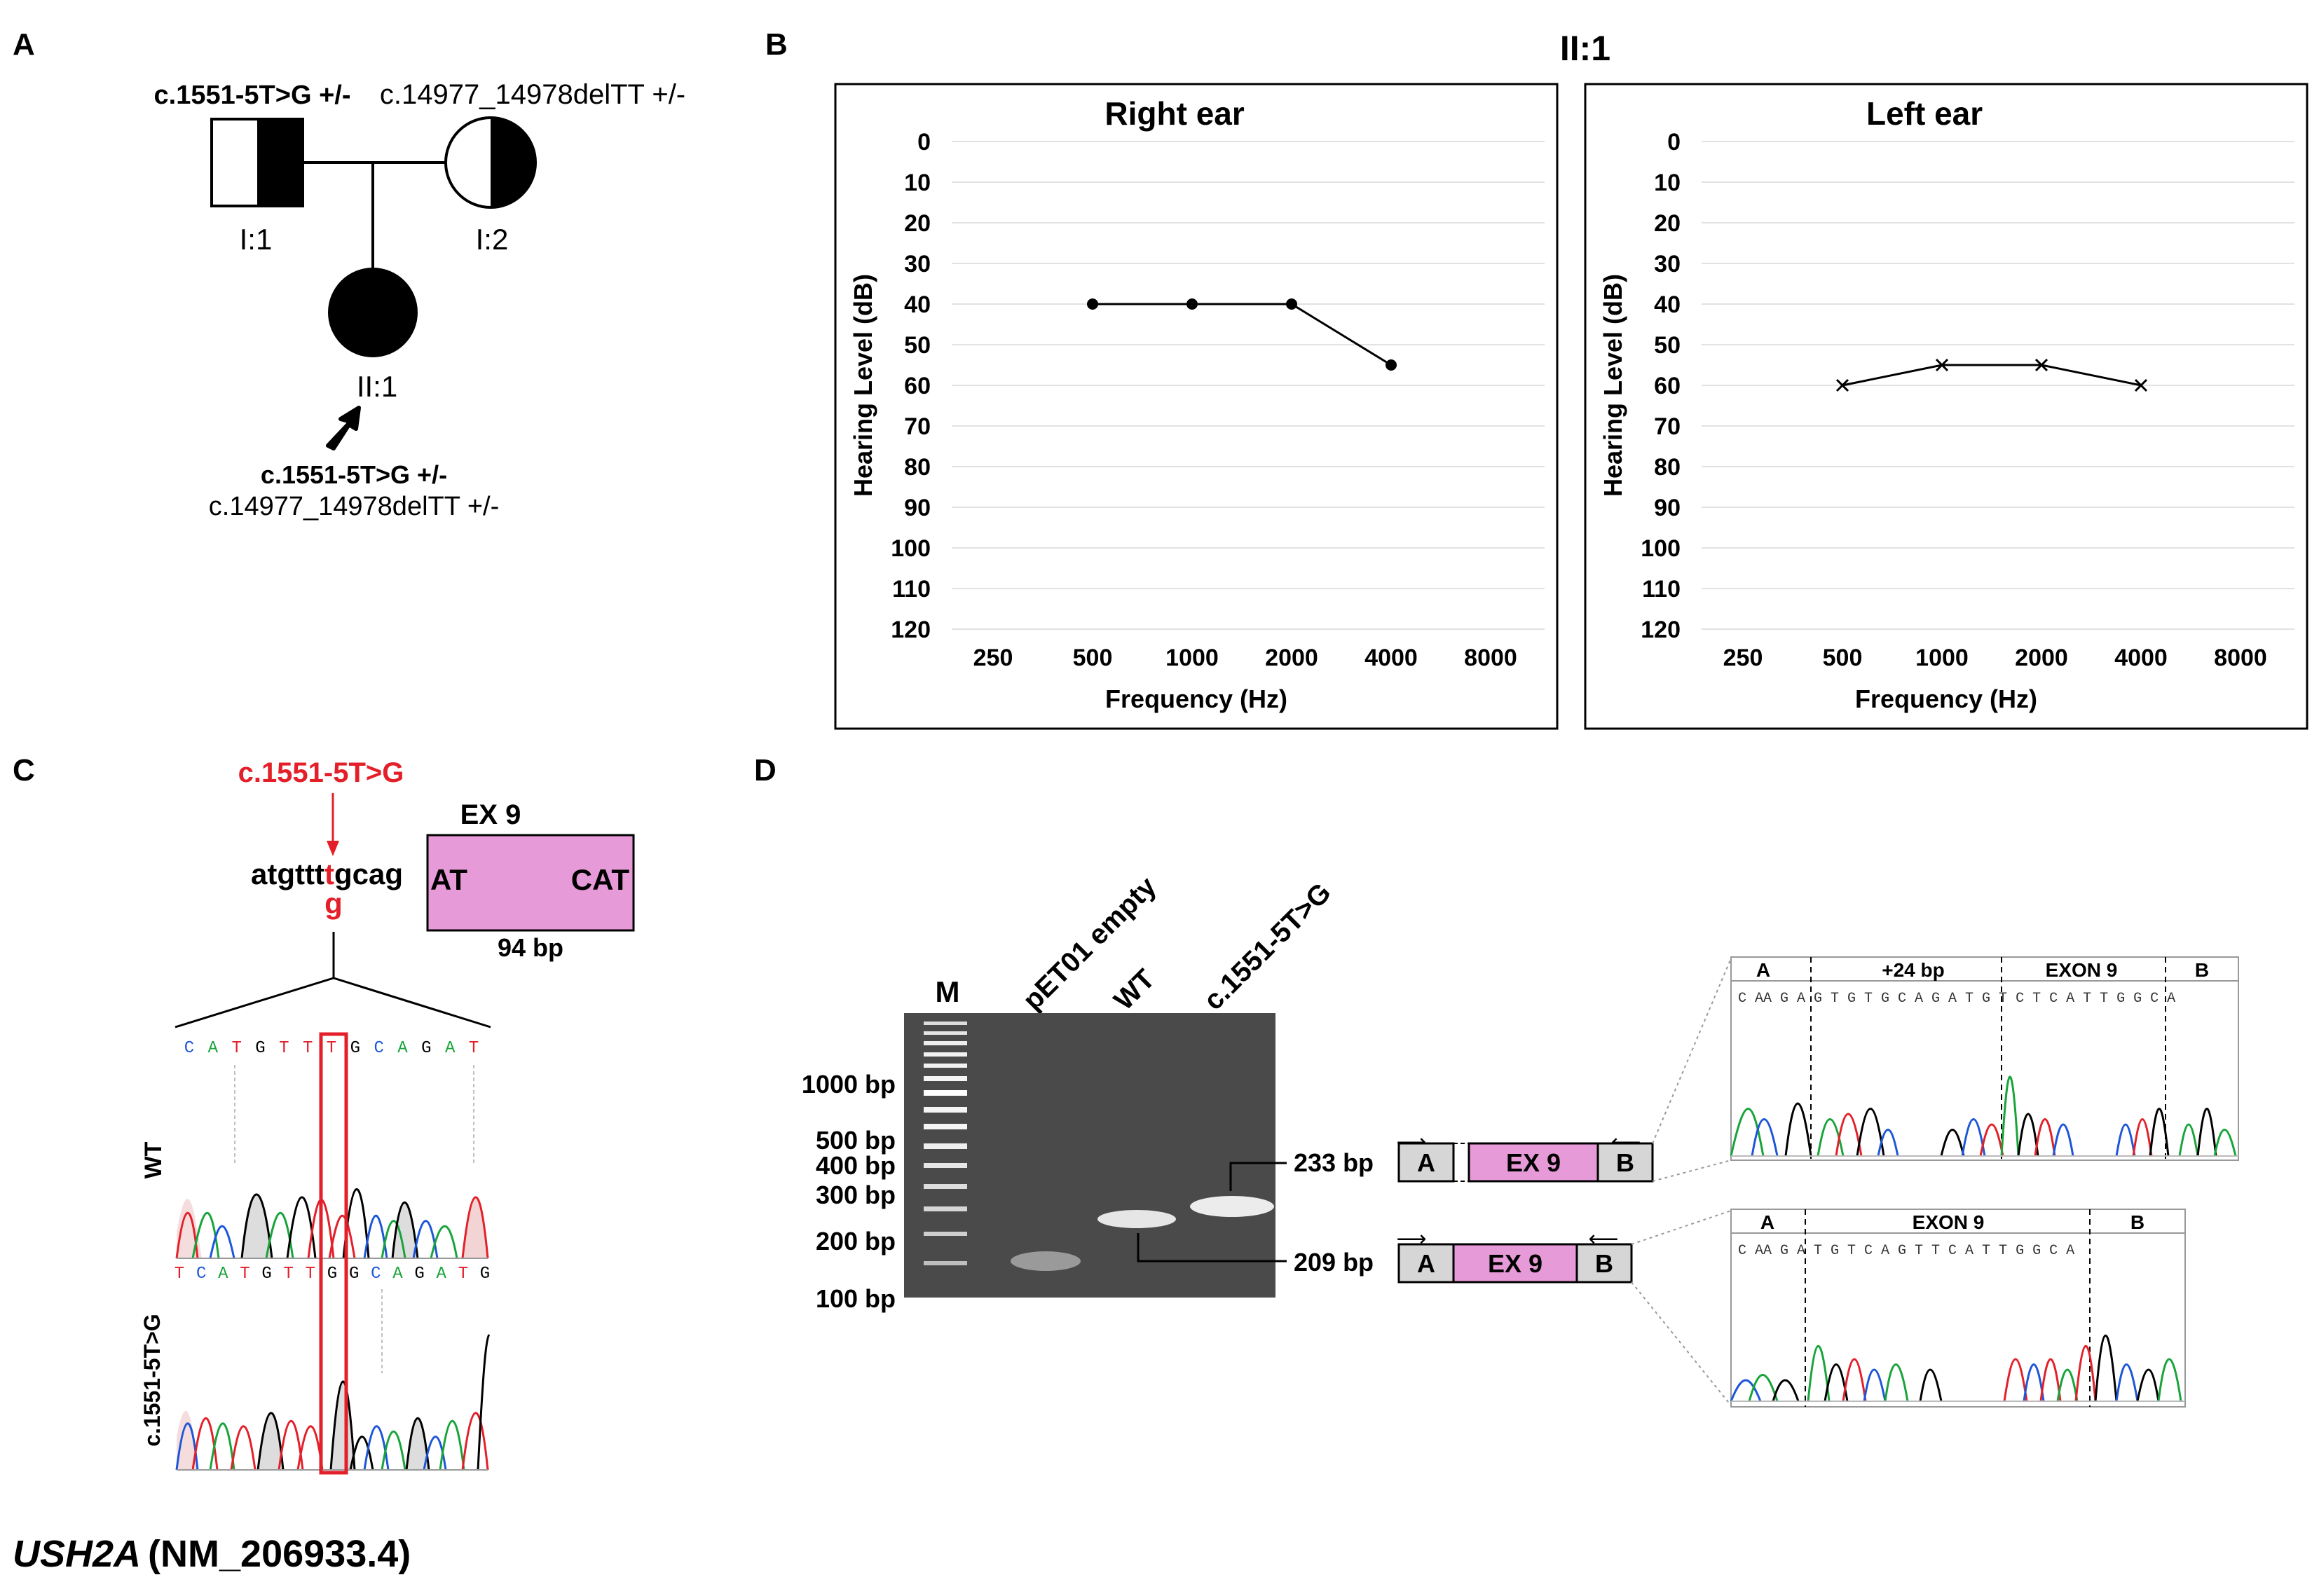 The image size is (2319, 1596). Describe the element at coordinates (532, 95) in the screenshot. I see `mother-variant-2: c.14977_14978delTT +/-` at that location.